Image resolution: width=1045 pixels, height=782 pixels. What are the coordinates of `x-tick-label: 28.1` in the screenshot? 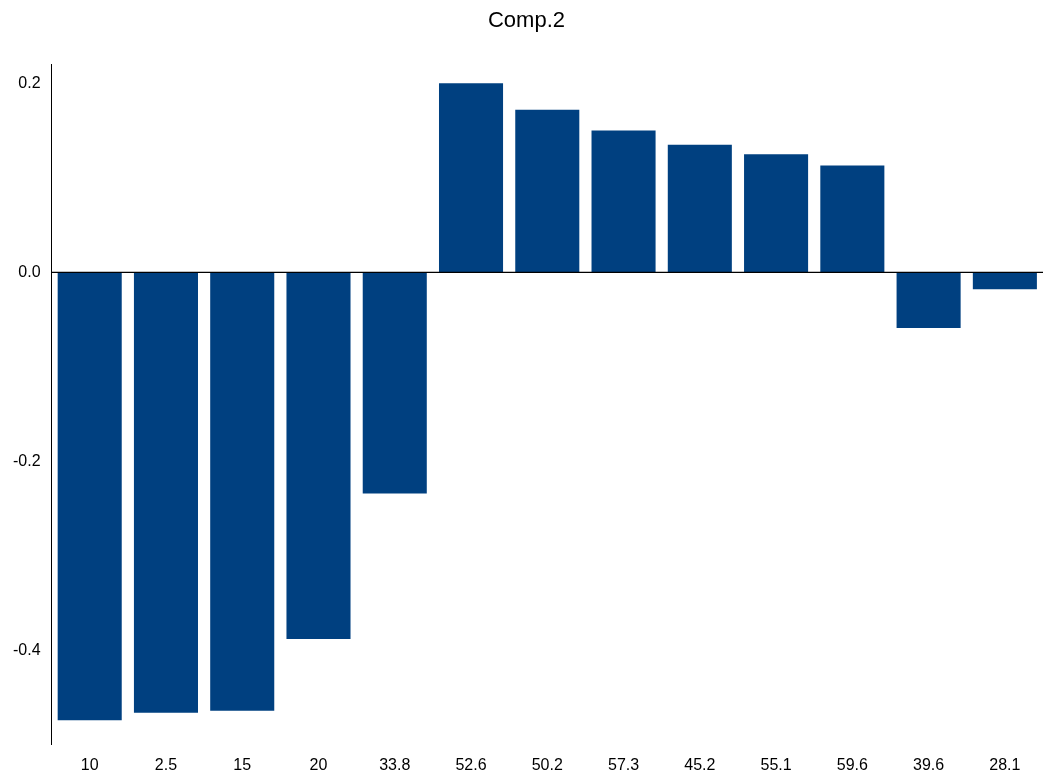 It's located at (1005, 764).